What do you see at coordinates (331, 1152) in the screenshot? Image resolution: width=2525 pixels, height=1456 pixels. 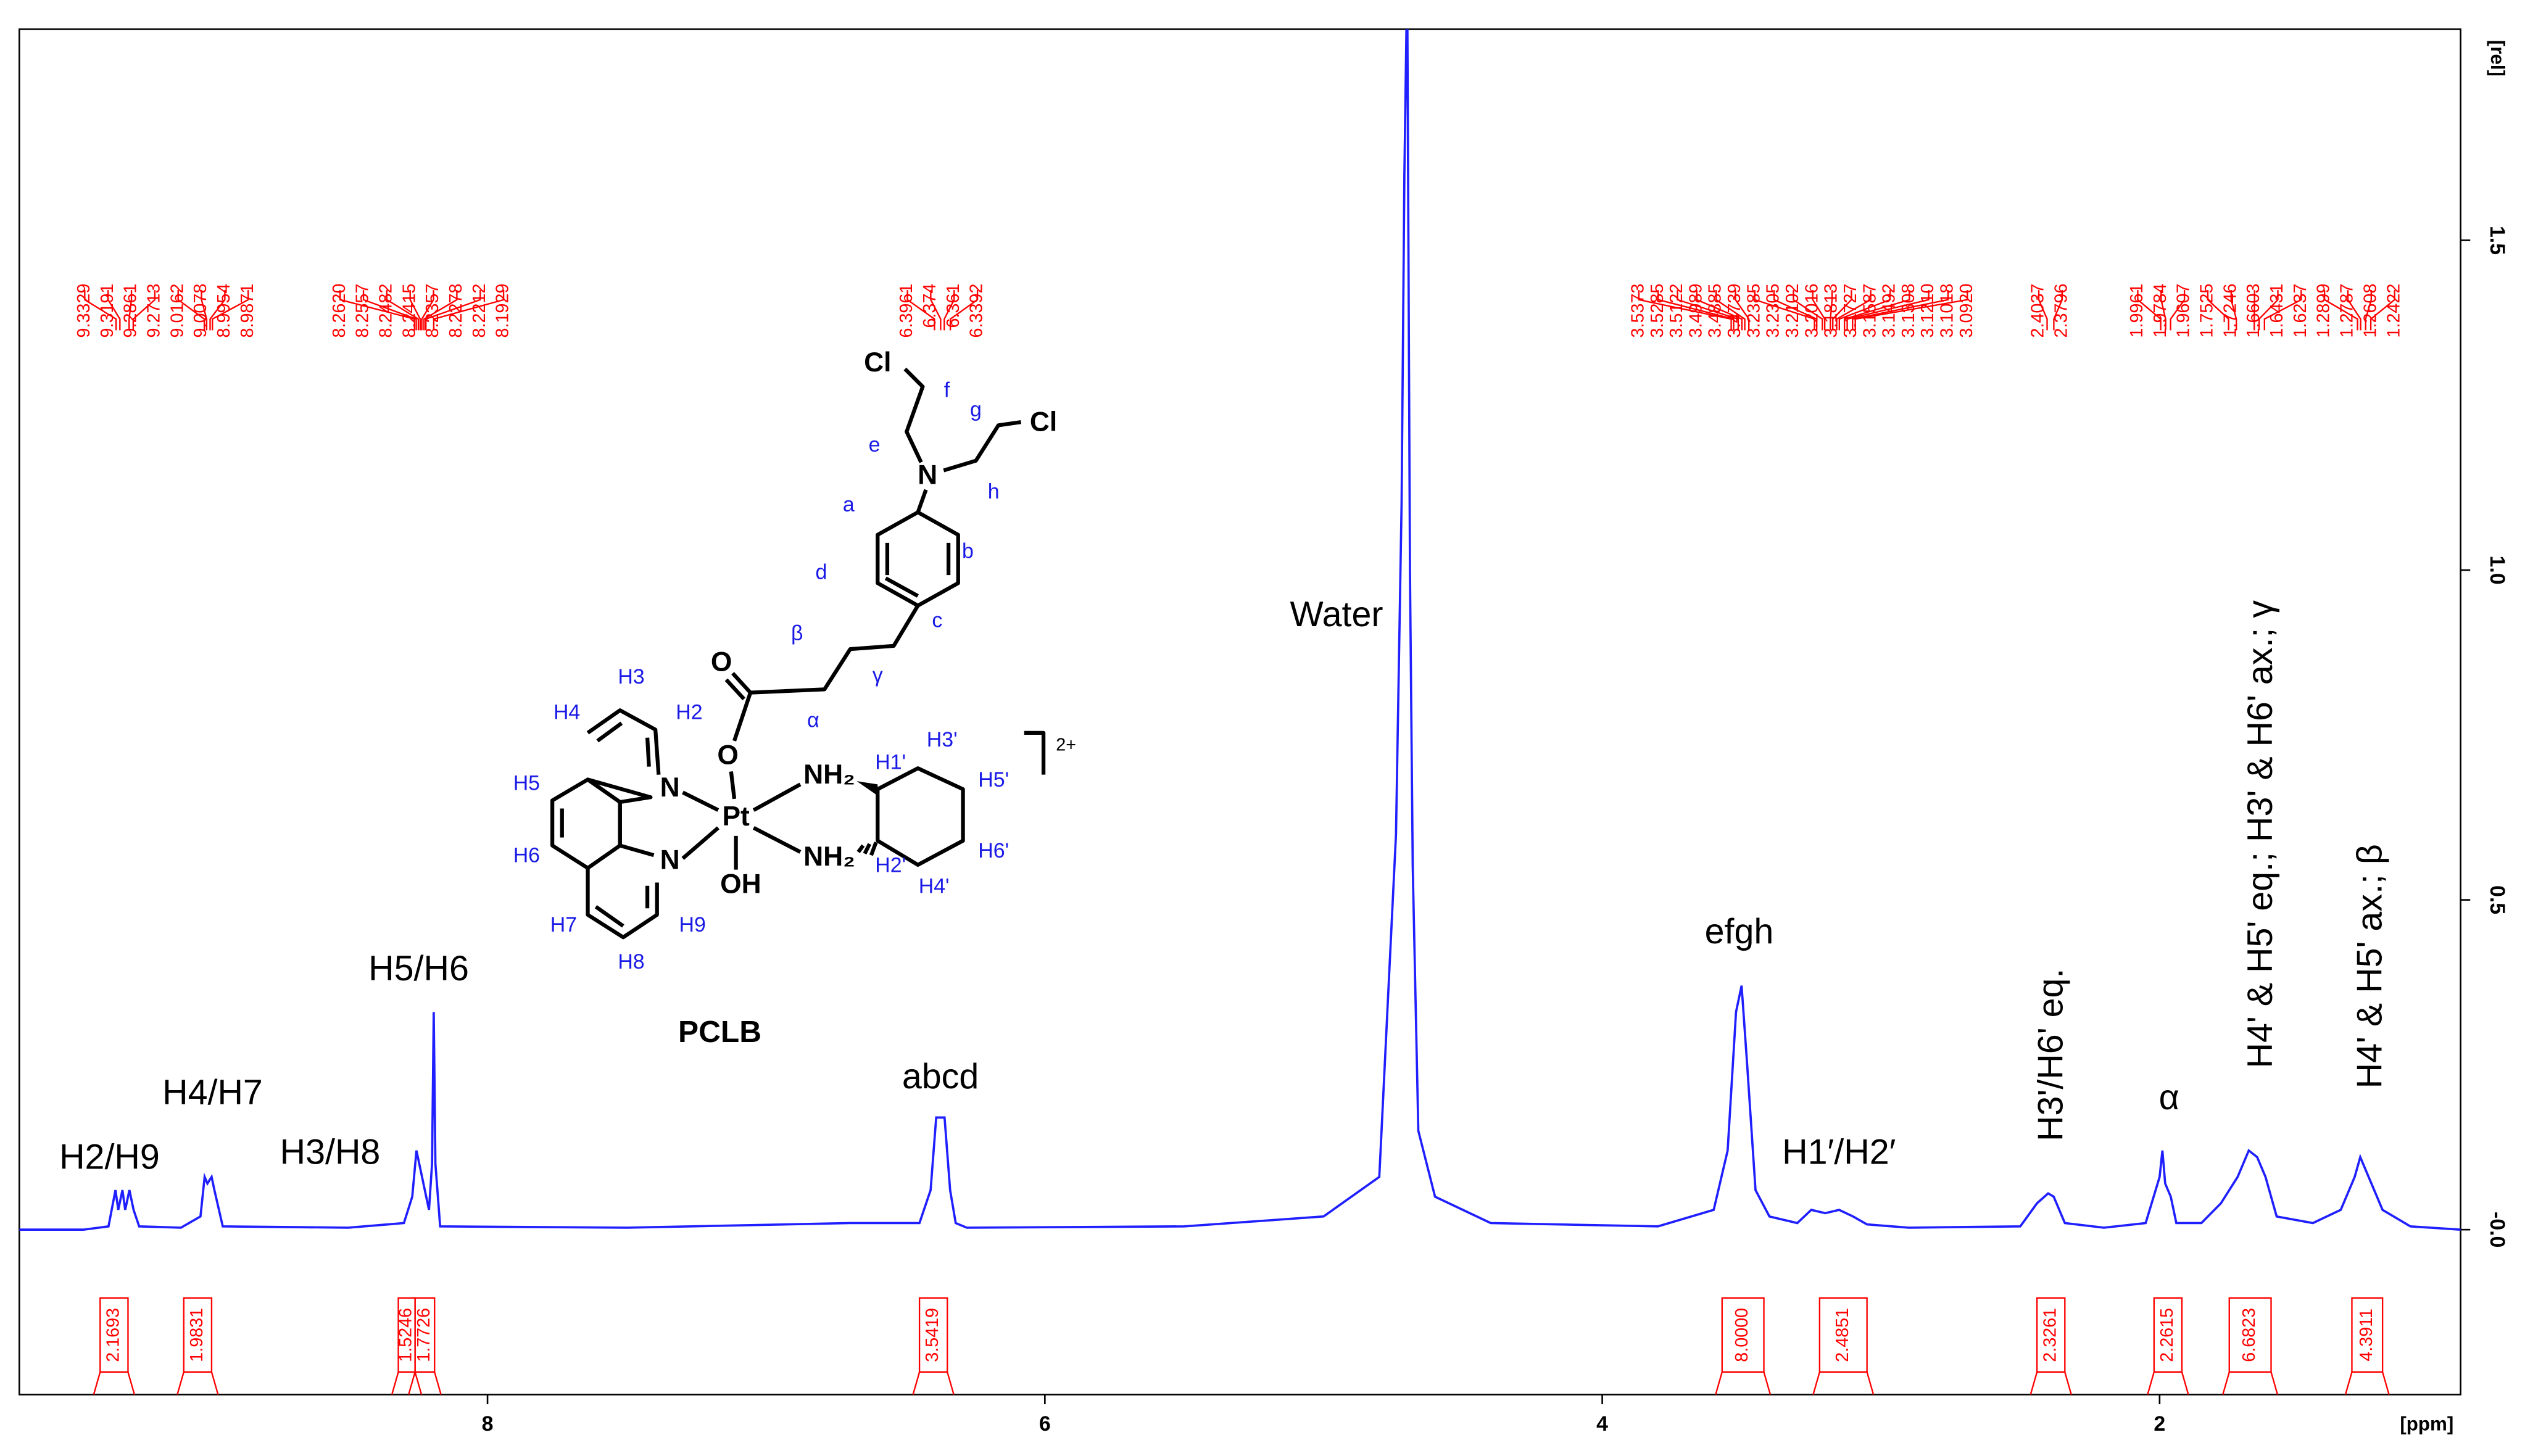 I see `peak-annotation: H3/H8` at bounding box center [331, 1152].